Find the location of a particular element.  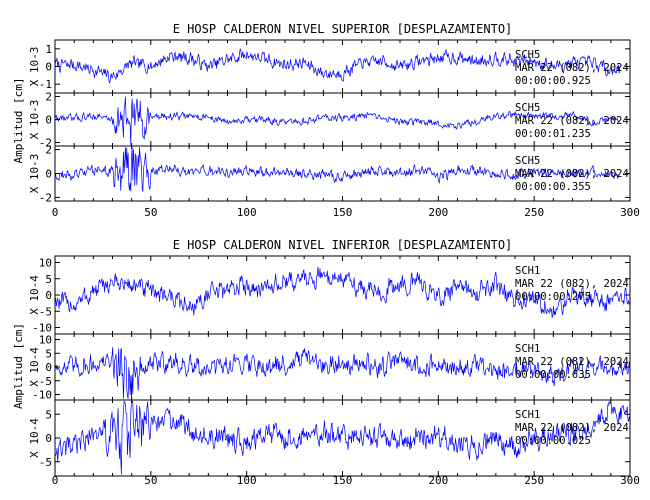

trace-annotation: 00:00:01.235 is located at coordinates (553, 134).